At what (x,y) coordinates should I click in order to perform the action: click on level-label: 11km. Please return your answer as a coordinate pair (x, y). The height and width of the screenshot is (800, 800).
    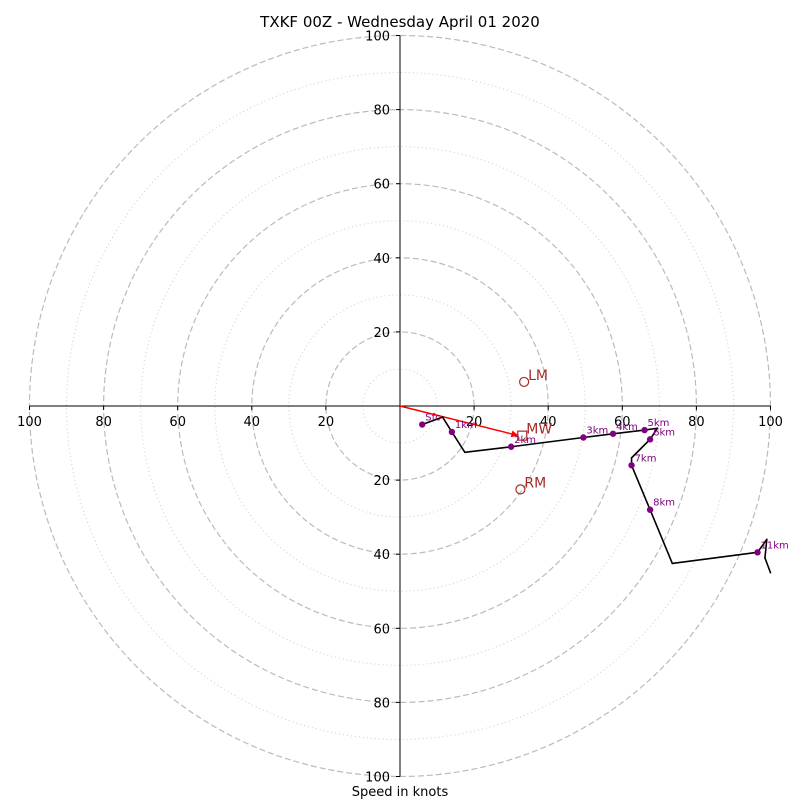
    Looking at the image, I should click on (775, 545).